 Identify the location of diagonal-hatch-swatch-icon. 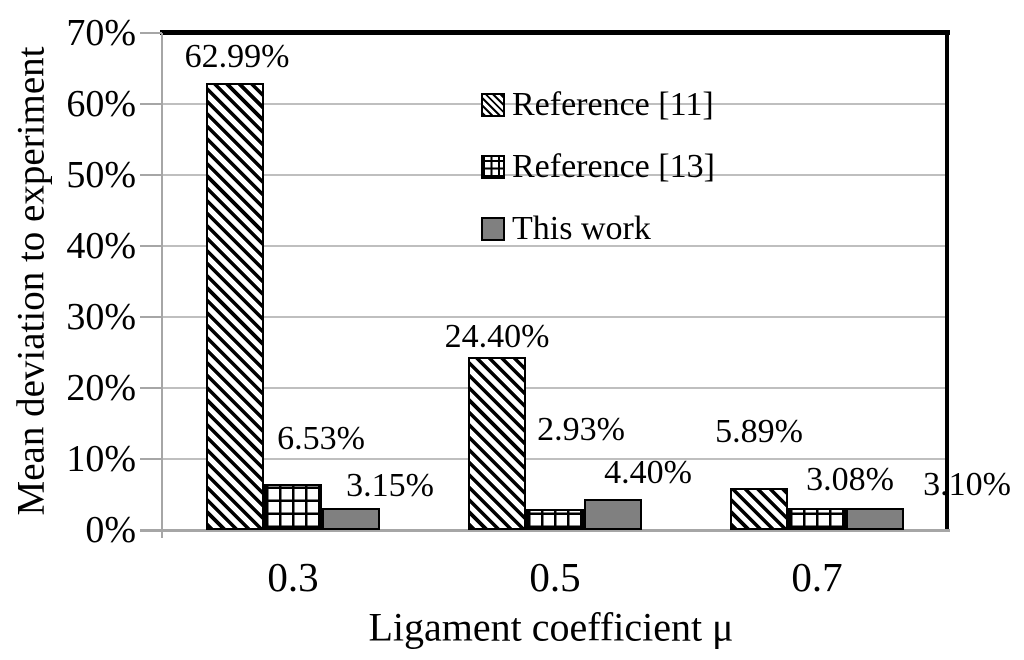
(493, 105).